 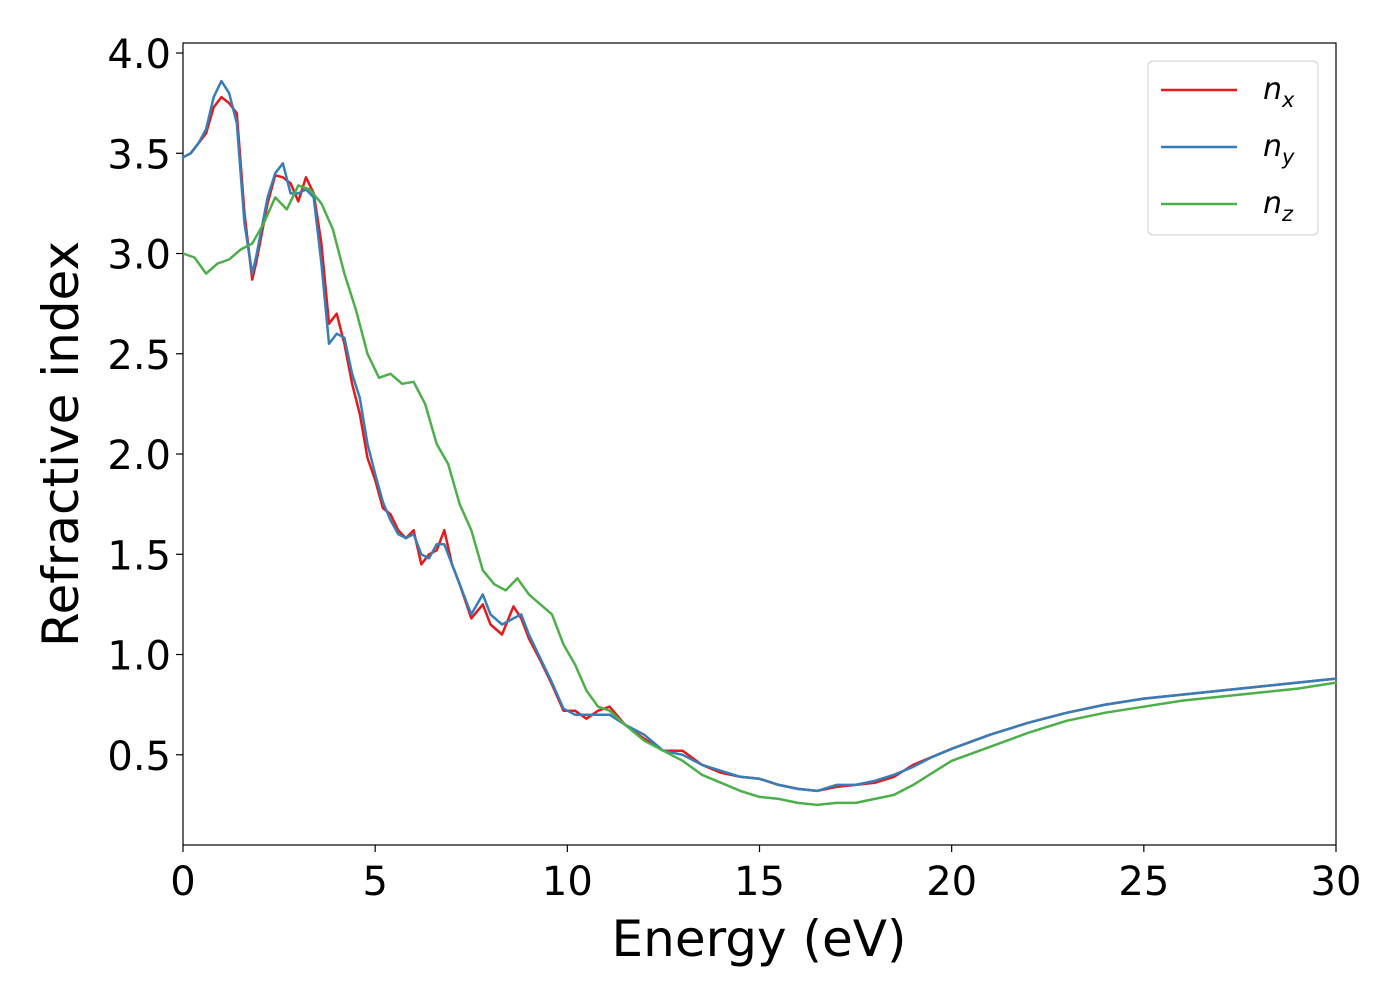 I want to click on y-tick-label: 1.5, so click(x=139, y=556).